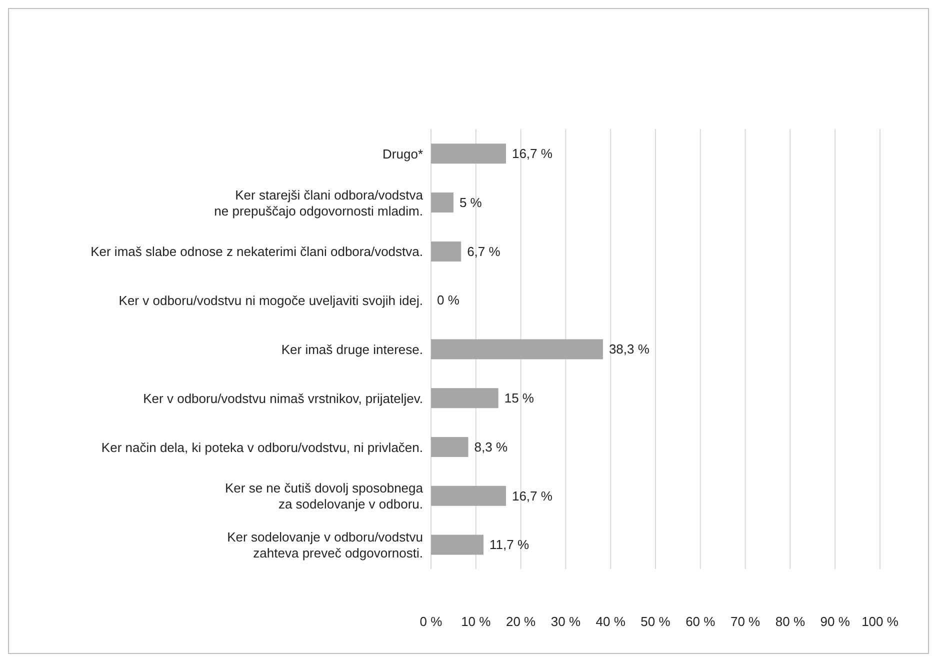 Image resolution: width=937 pixels, height=662 pixels. Describe the element at coordinates (701, 622) in the screenshot. I see `x-tick-label: 60 %` at that location.